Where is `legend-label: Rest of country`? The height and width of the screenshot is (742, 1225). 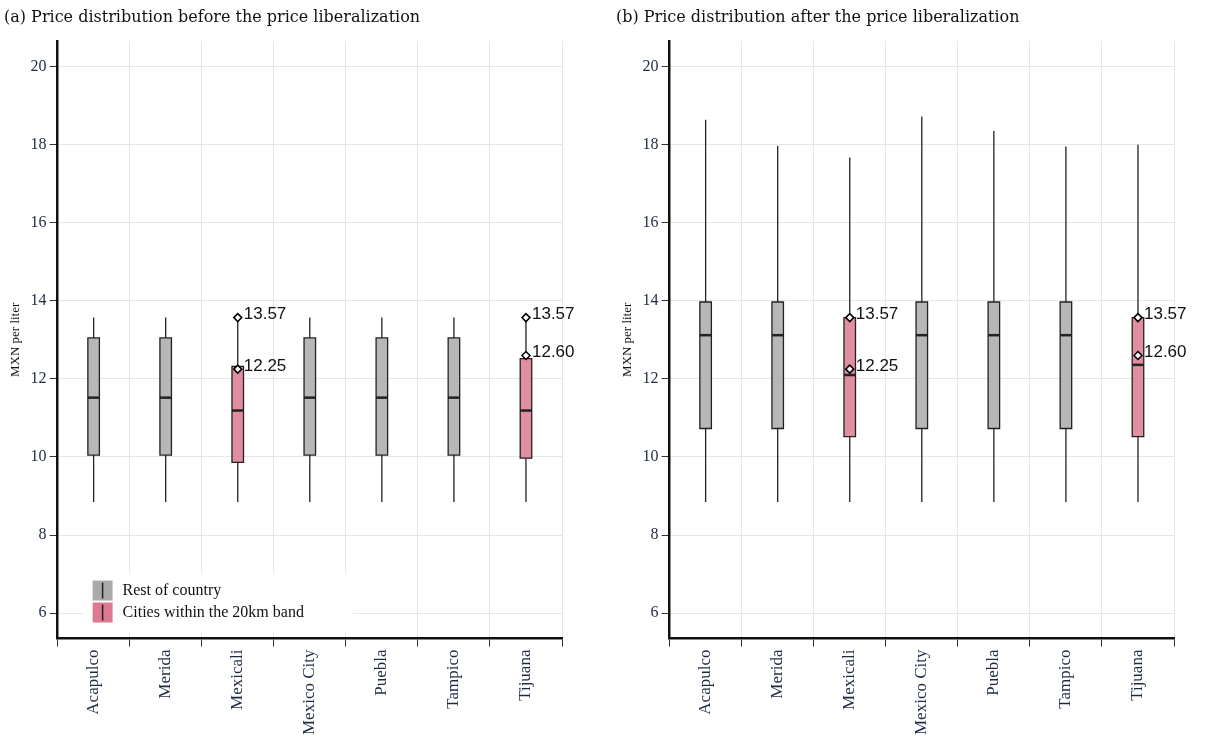
legend-label: Rest of country is located at coordinates (172, 589).